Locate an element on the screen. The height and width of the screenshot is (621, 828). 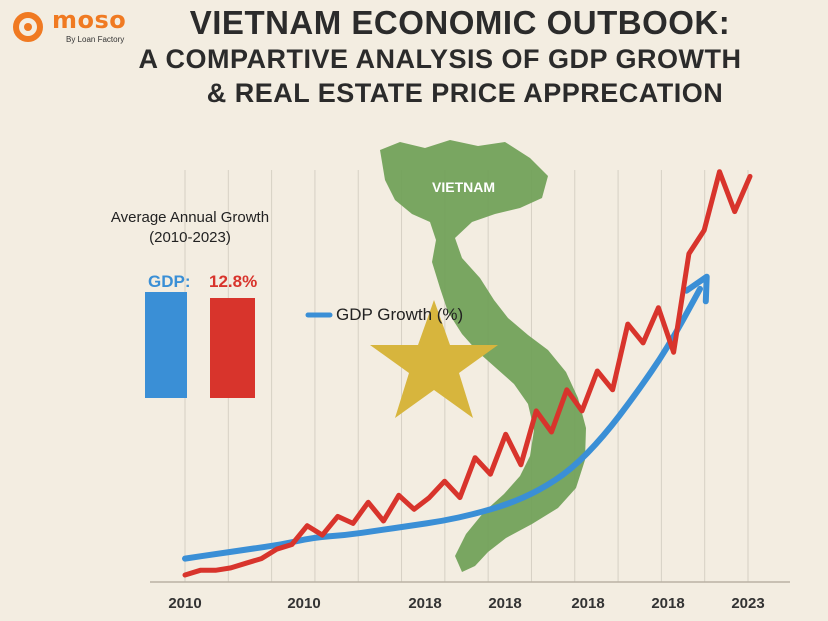
gdp-arrow-icon is located at coordinates (696, 289).